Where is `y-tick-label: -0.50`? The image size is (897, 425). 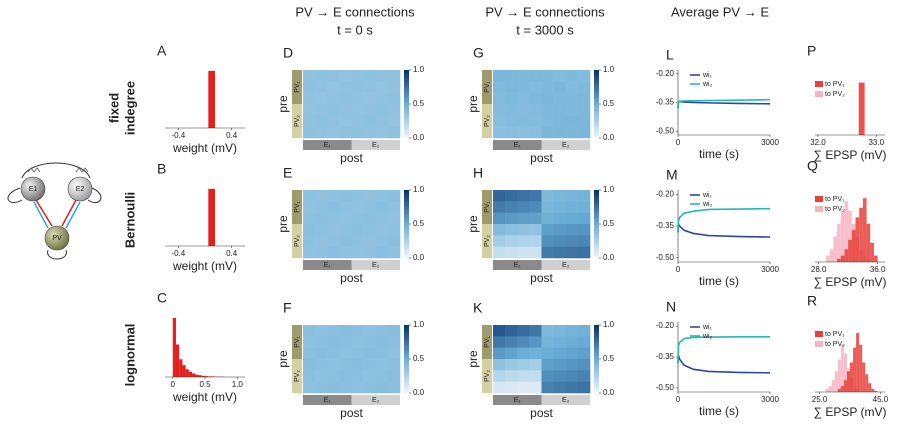 y-tick-label: -0.50 is located at coordinates (665, 387).